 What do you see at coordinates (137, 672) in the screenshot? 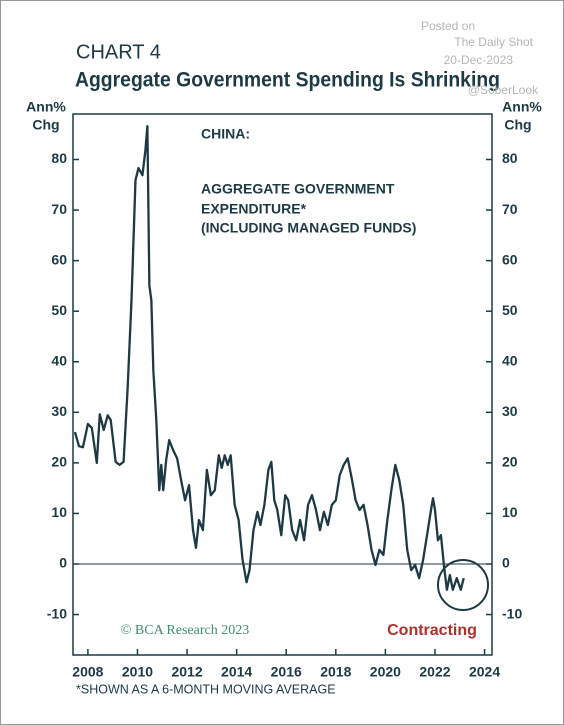
I see `x-tick-label: 2010` at bounding box center [137, 672].